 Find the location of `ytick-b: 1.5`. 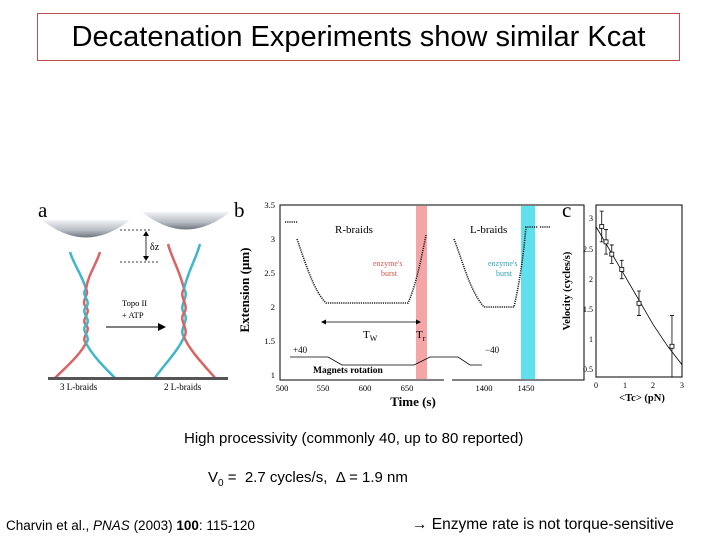

ytick-b: 1.5 is located at coordinates (269, 341).